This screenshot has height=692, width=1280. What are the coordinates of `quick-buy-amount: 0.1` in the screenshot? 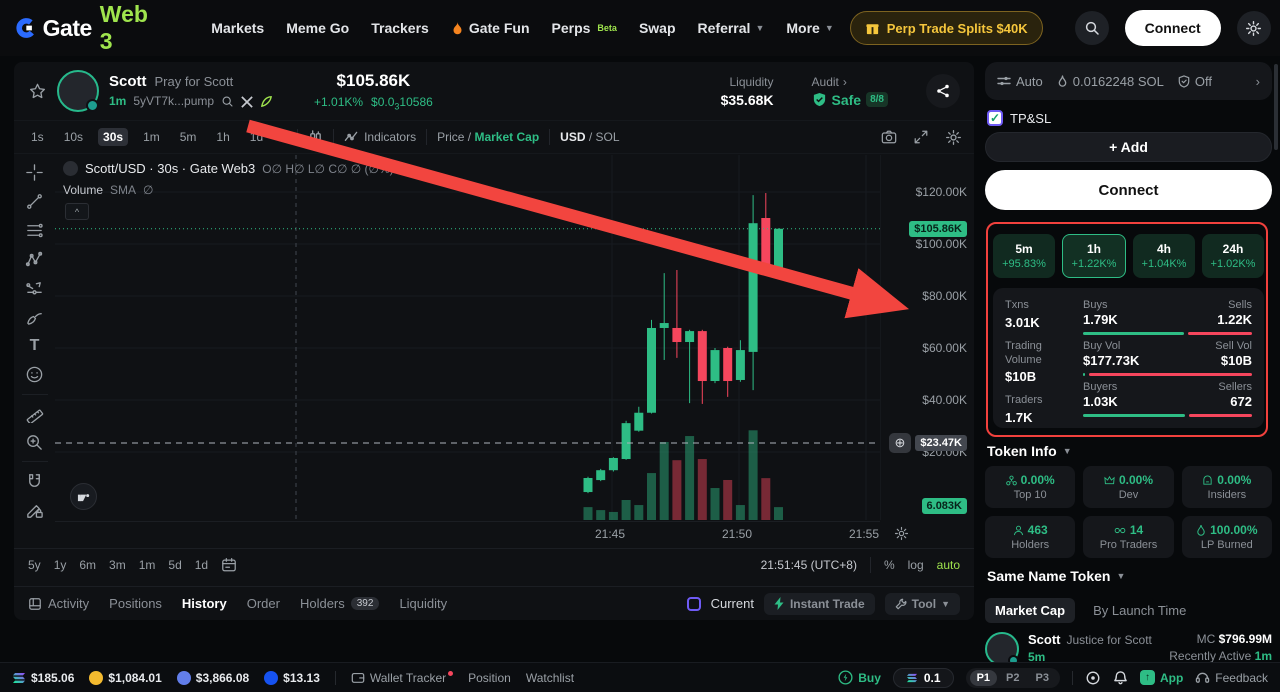 It's located at (923, 677).